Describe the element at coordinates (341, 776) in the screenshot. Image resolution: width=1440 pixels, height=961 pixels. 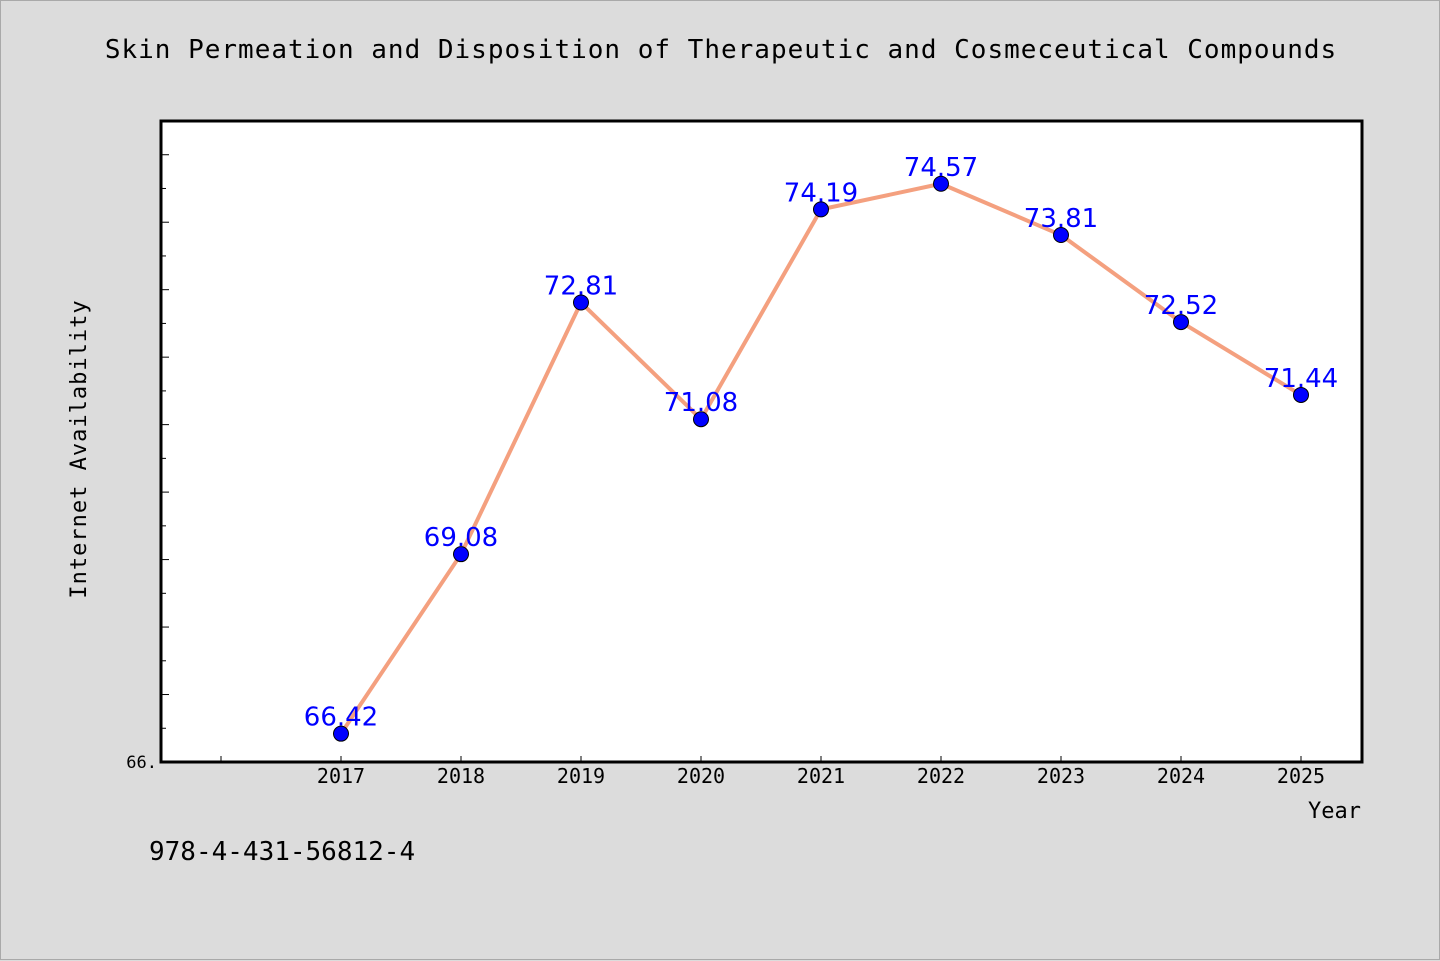
I see `x-tick-label: 2017` at that location.